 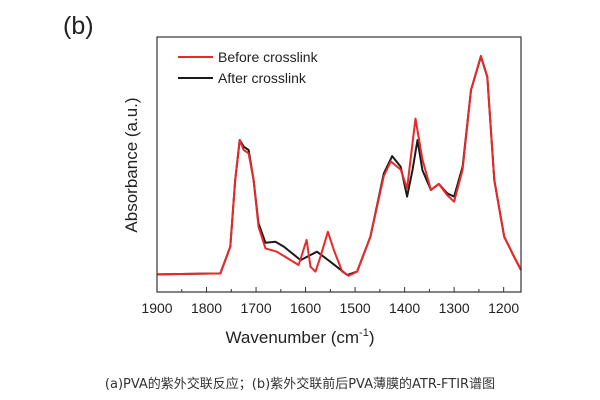 I want to click on x-axis-label: Wavenumber (cm-1), so click(x=300, y=337).